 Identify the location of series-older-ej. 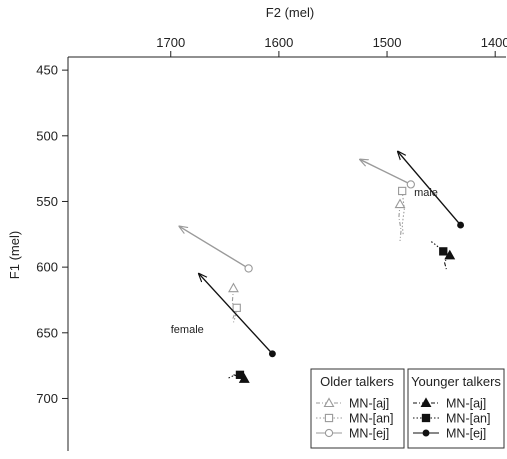
(297, 216).